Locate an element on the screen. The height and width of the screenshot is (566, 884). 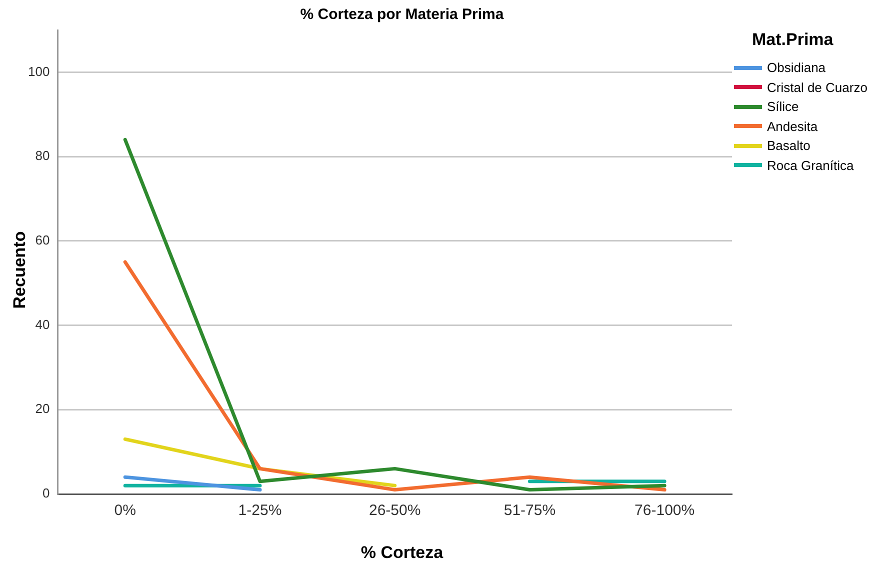
x-tick-label: 51-75% is located at coordinates (530, 511).